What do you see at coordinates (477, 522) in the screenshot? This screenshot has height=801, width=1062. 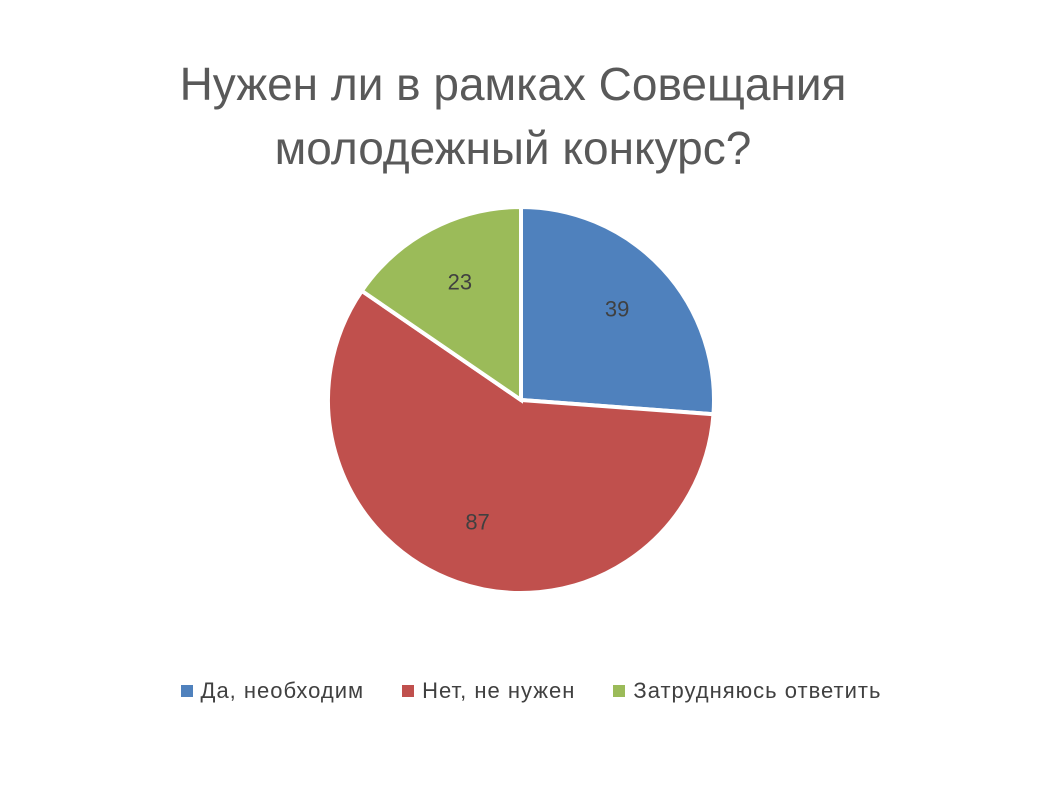 I see `data-label: 87` at bounding box center [477, 522].